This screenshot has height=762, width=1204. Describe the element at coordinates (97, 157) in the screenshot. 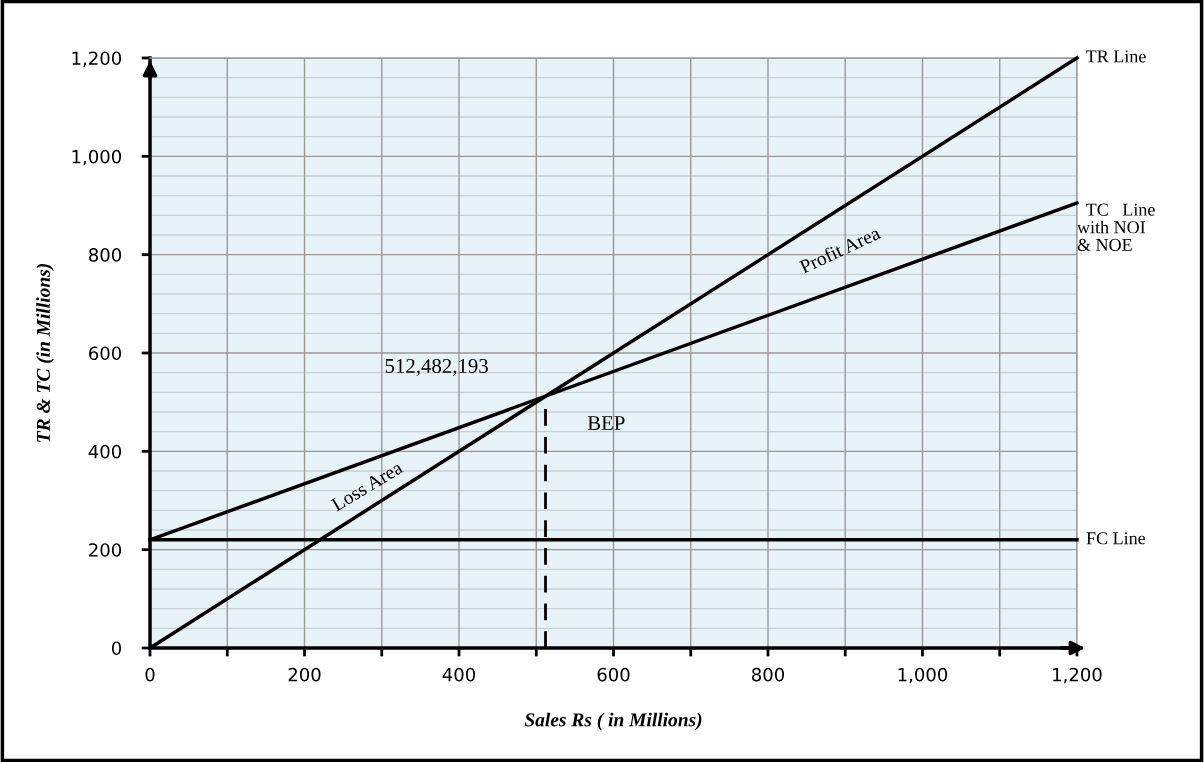

I see `y-tick-label: 1,000` at that location.